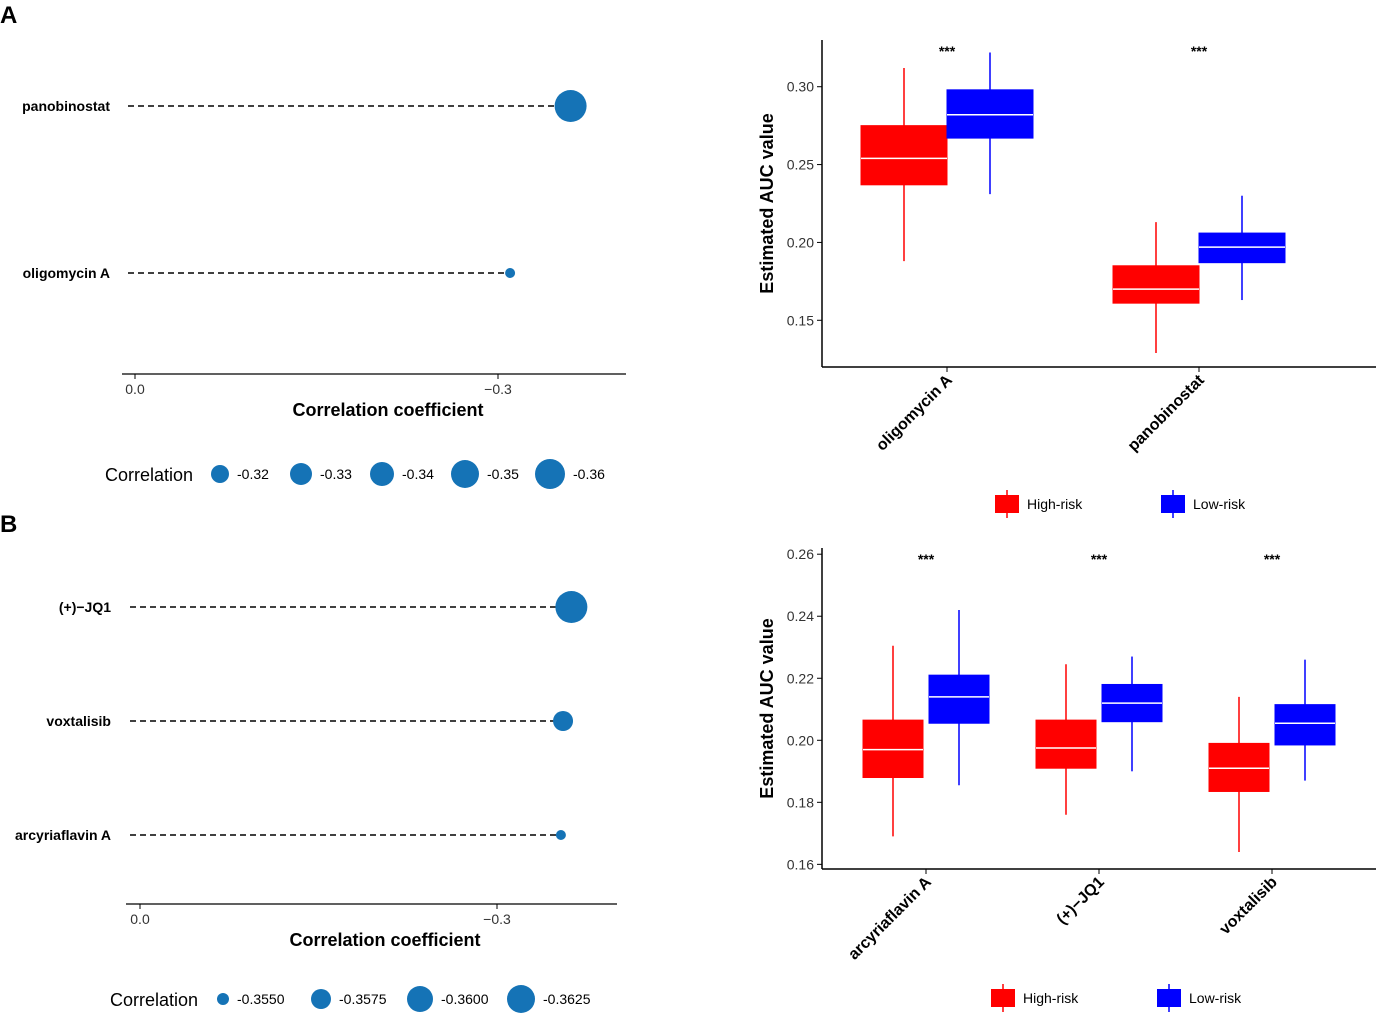 This screenshot has height=1015, width=1379. Describe the element at coordinates (800, 165) in the screenshot. I see `y-tick-label-2: 0.25` at that location.